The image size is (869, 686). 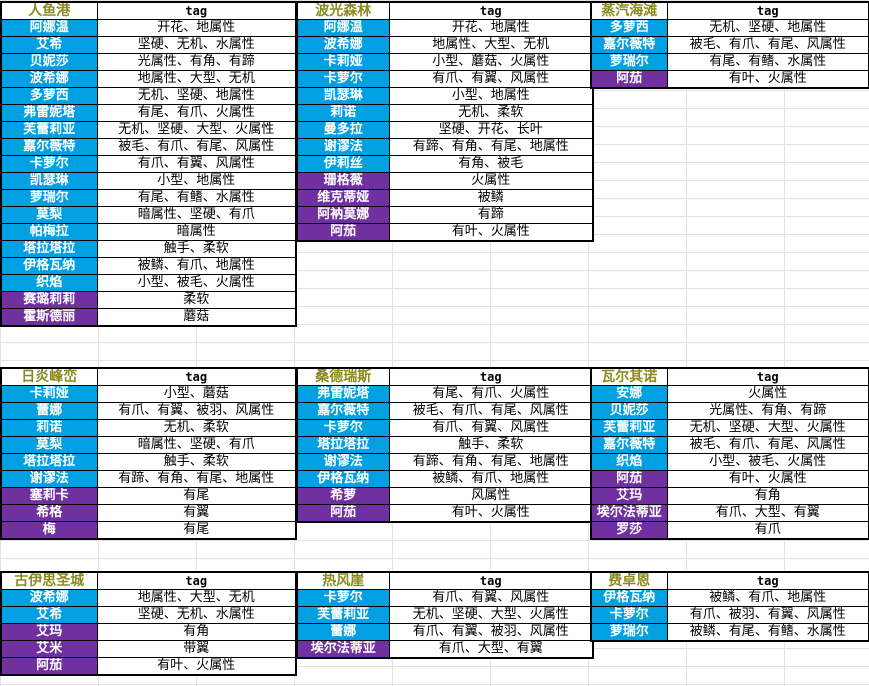 What do you see at coordinates (343, 649) in the screenshot?
I see `character-name-cell: 埃尔法蒂亚` at bounding box center [343, 649].